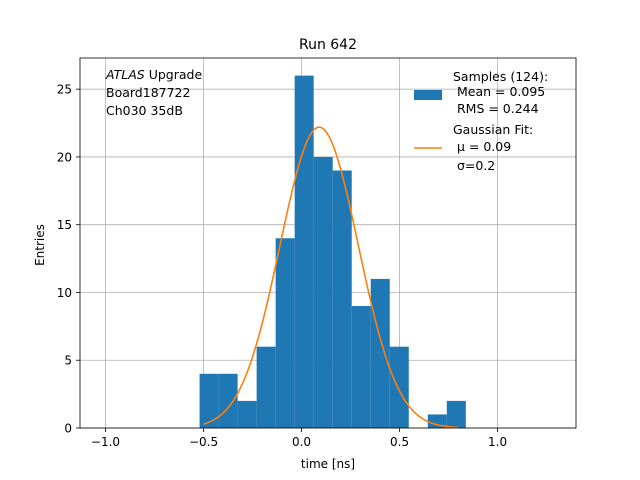 Image resolution: width=640 pixels, height=480 pixels. I want to click on annotation-italic: ATLAS, so click(125, 74).